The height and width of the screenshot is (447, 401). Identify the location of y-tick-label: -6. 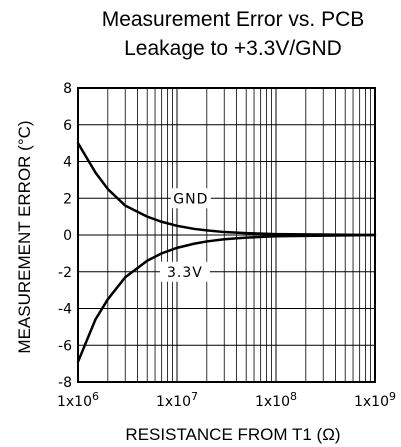
(65, 346).